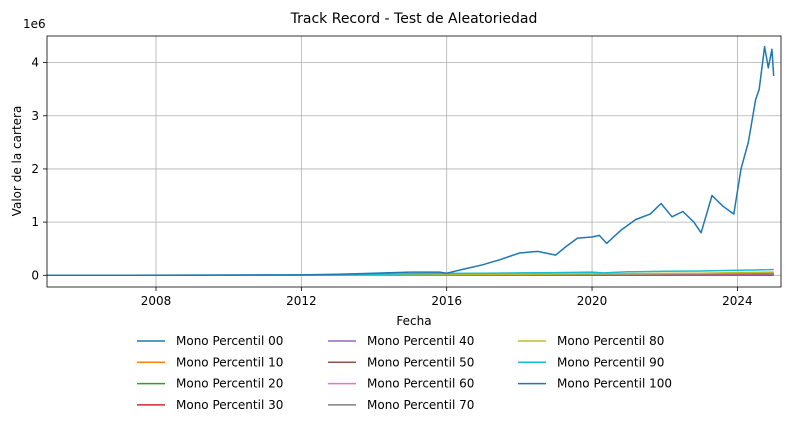 The width and height of the screenshot is (790, 427). Describe the element at coordinates (229, 362) in the screenshot. I see `legend-entry: Mono Percentil 10` at that location.